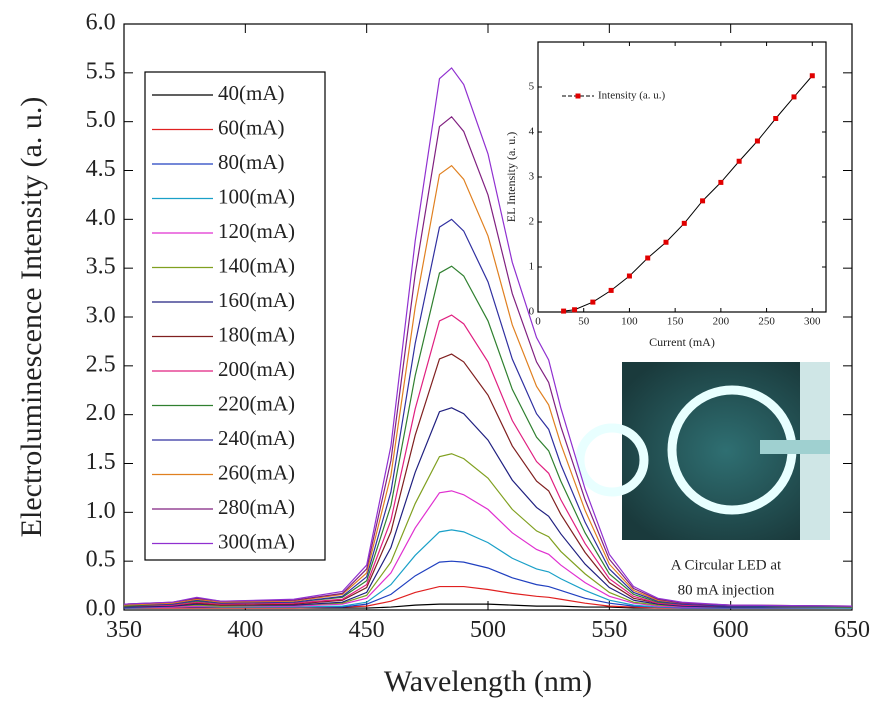 This screenshot has height=704, width=881. I want to click on x-tick-label: 350, so click(124, 630).